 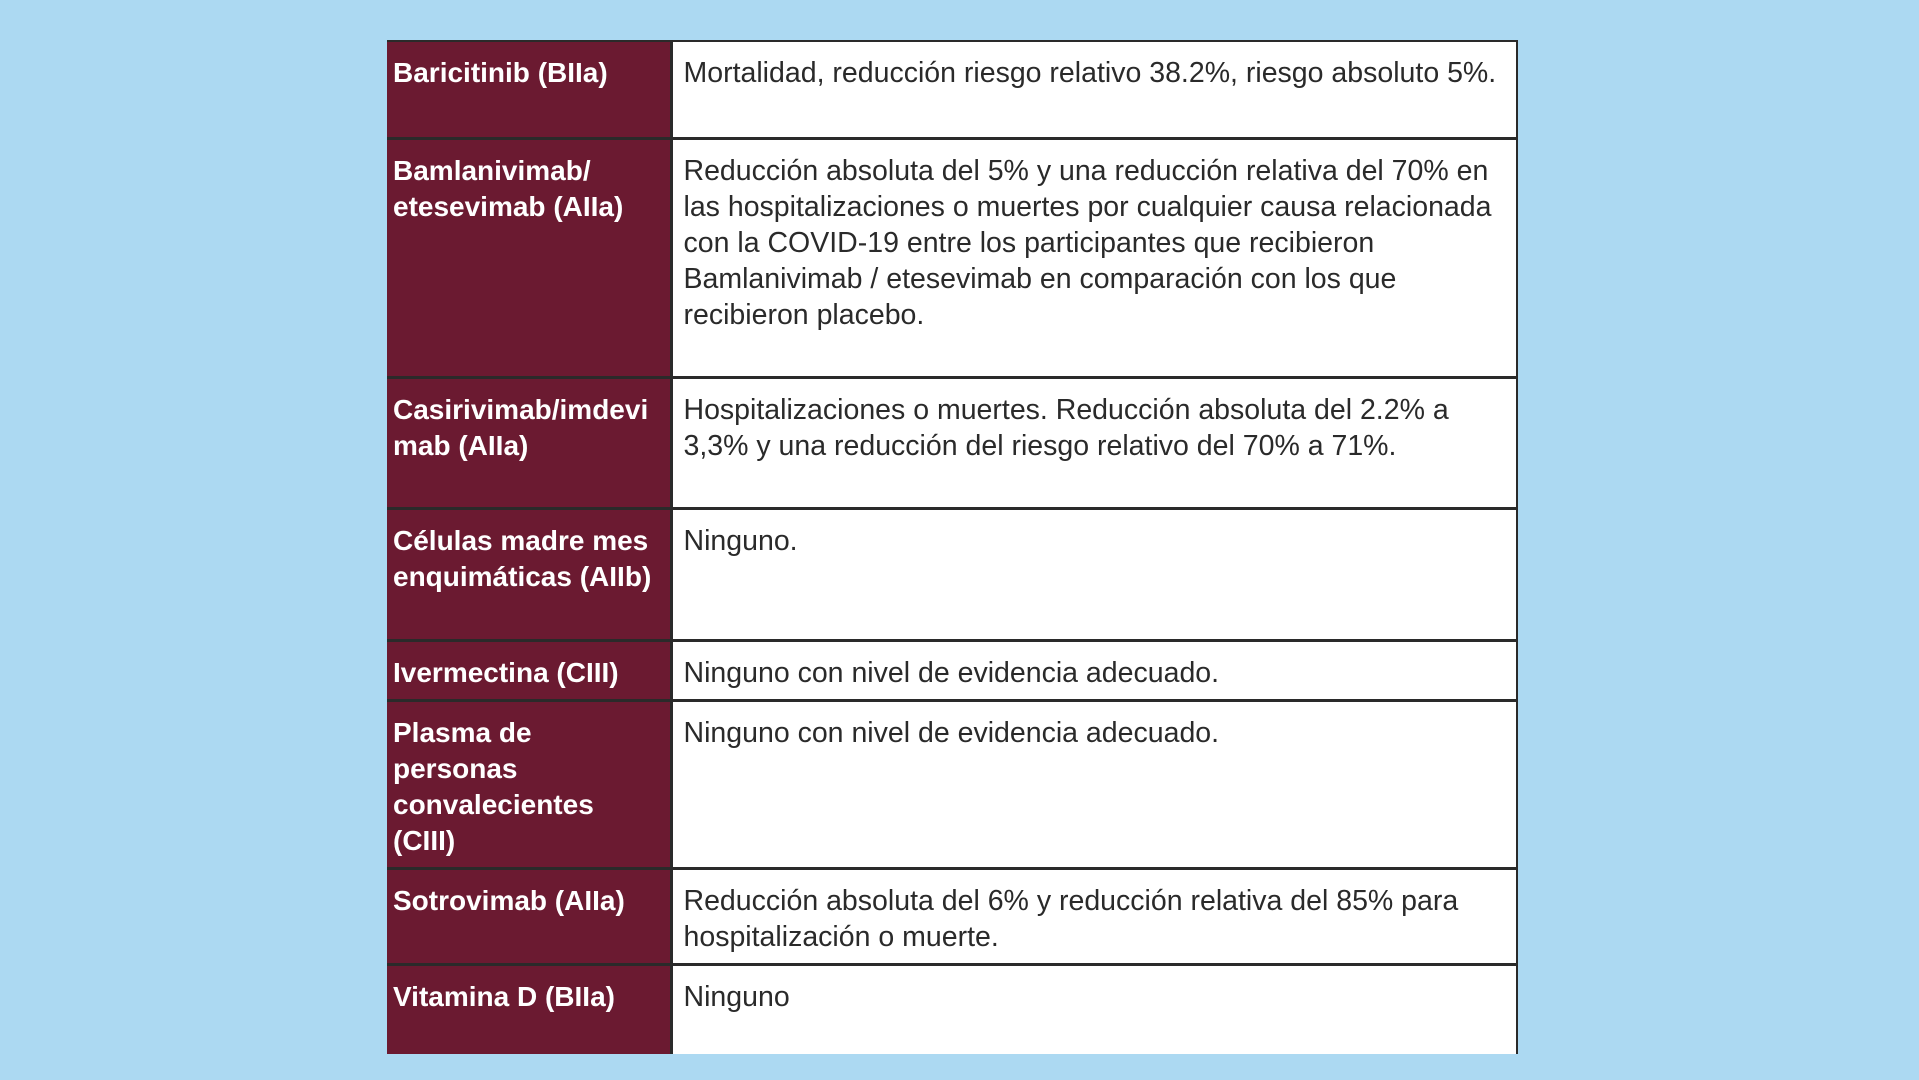 What do you see at coordinates (521, 427) in the screenshot?
I see `drug-name: Casirivimab/imdevimab (AIIa)` at bounding box center [521, 427].